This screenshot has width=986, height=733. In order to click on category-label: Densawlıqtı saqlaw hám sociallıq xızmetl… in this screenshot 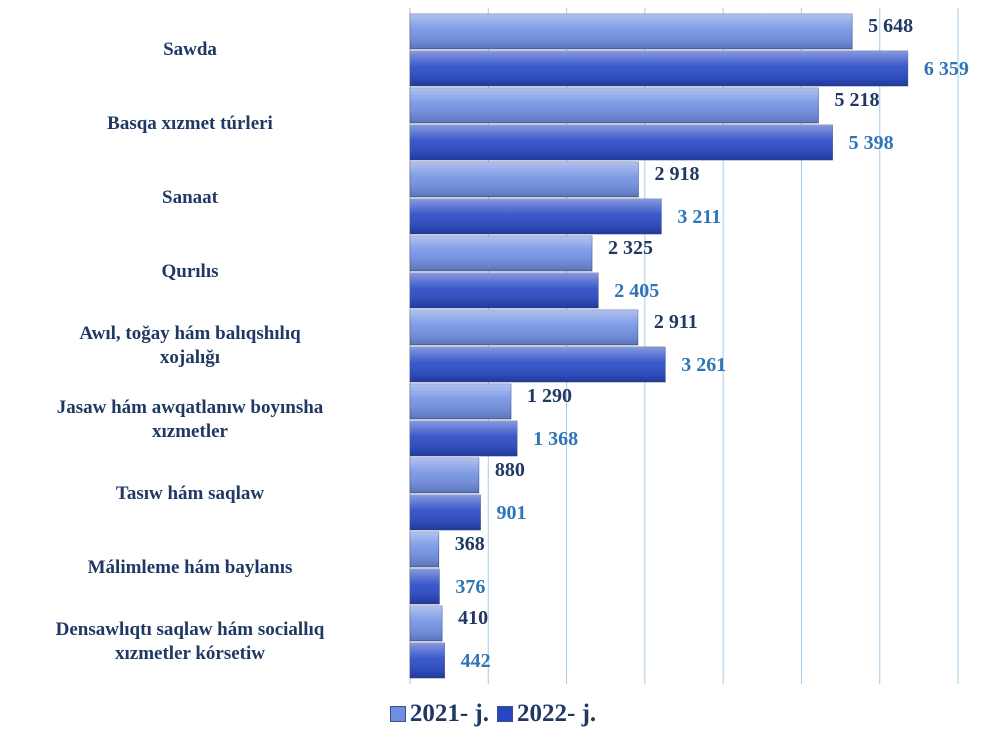, I will do `click(190, 641)`.